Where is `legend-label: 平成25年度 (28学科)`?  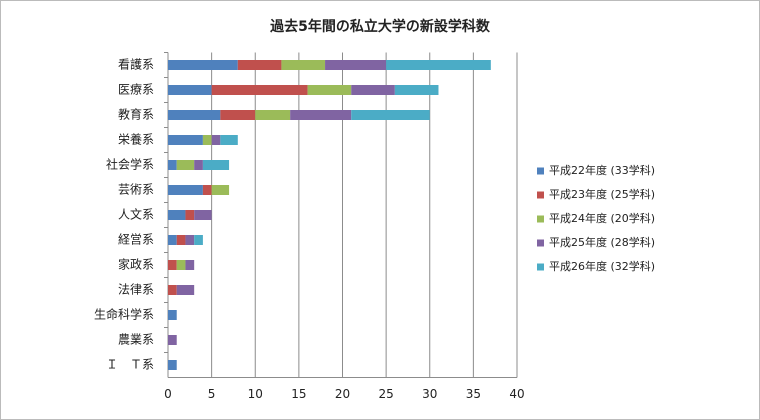
legend-label: 平成25年度 (28学科) is located at coordinates (602, 242).